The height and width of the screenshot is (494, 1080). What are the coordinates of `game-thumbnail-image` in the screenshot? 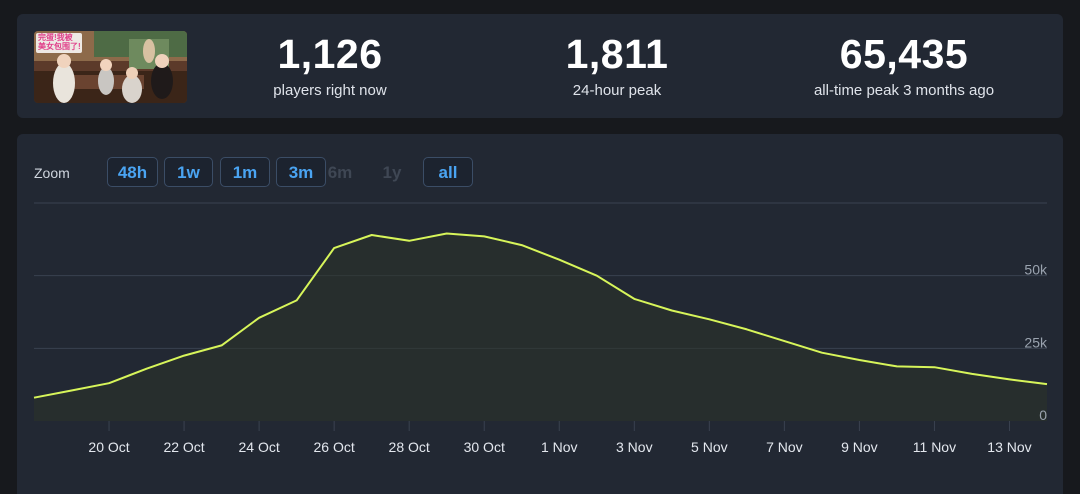 It's located at (110, 67).